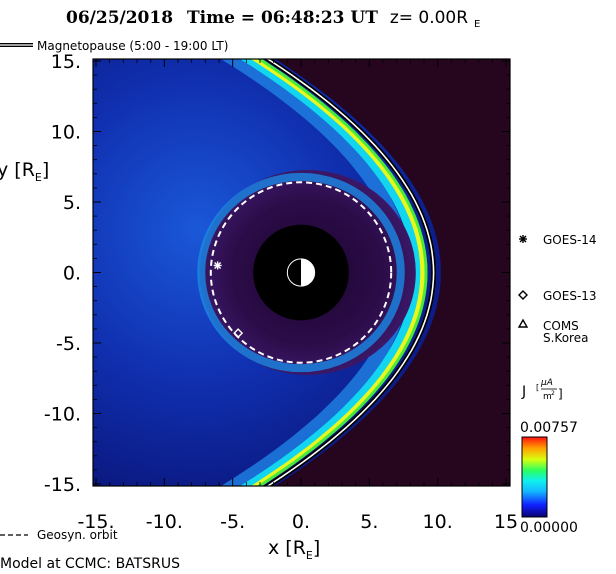 The image size is (616, 574). I want to click on colorbar: J [ μA m 2 ] 0.00757 0.00000, so click(549, 457).